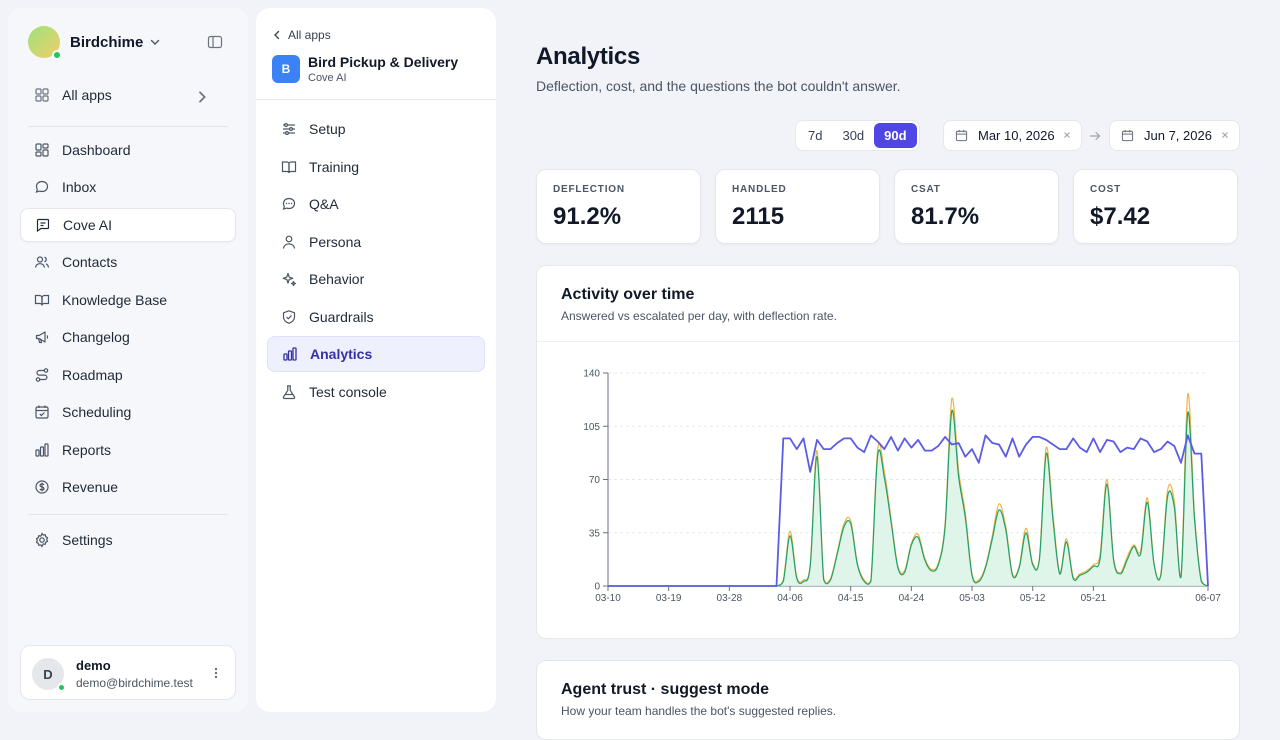  I want to click on message-square-icon, so click(43, 225).